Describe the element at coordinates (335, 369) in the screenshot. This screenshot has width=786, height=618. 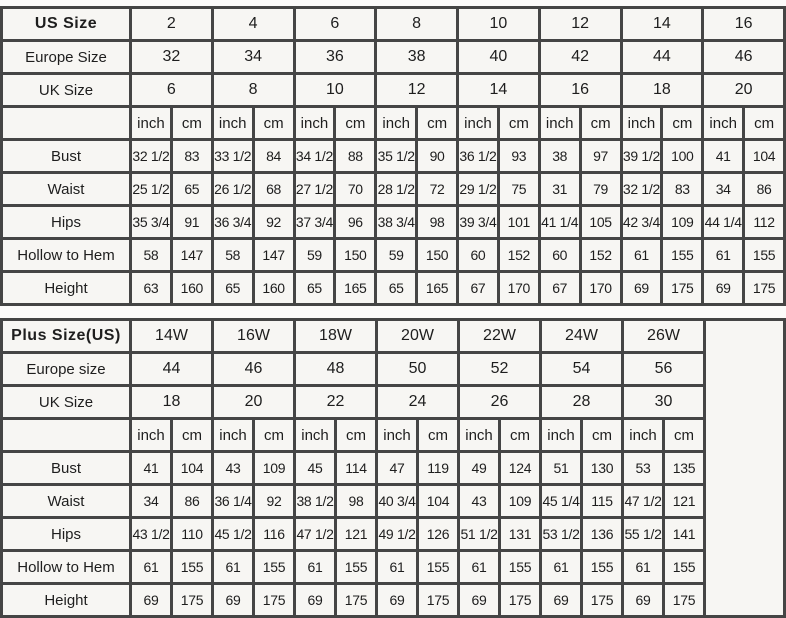
I see `size-cell: 48` at that location.